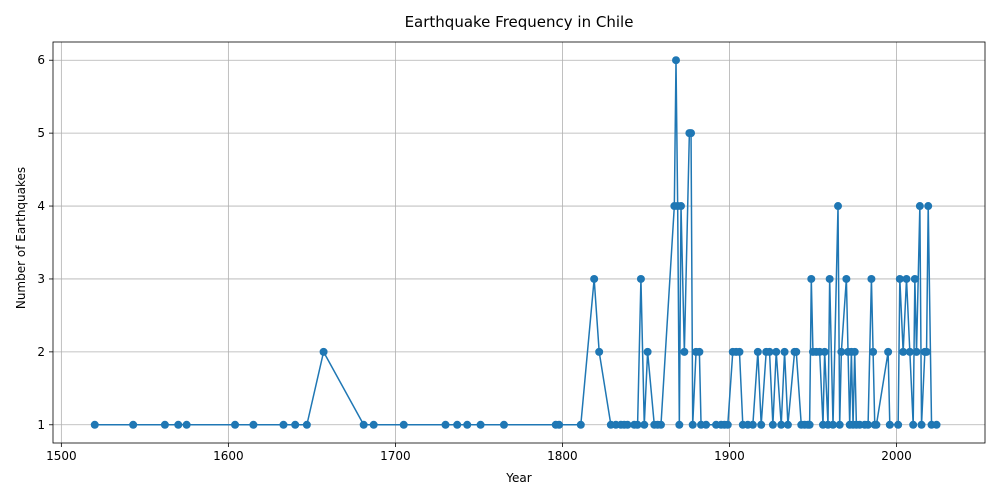 The image size is (1000, 500). Describe the element at coordinates (896, 456) in the screenshot. I see `x-tick-label: 2000` at that location.